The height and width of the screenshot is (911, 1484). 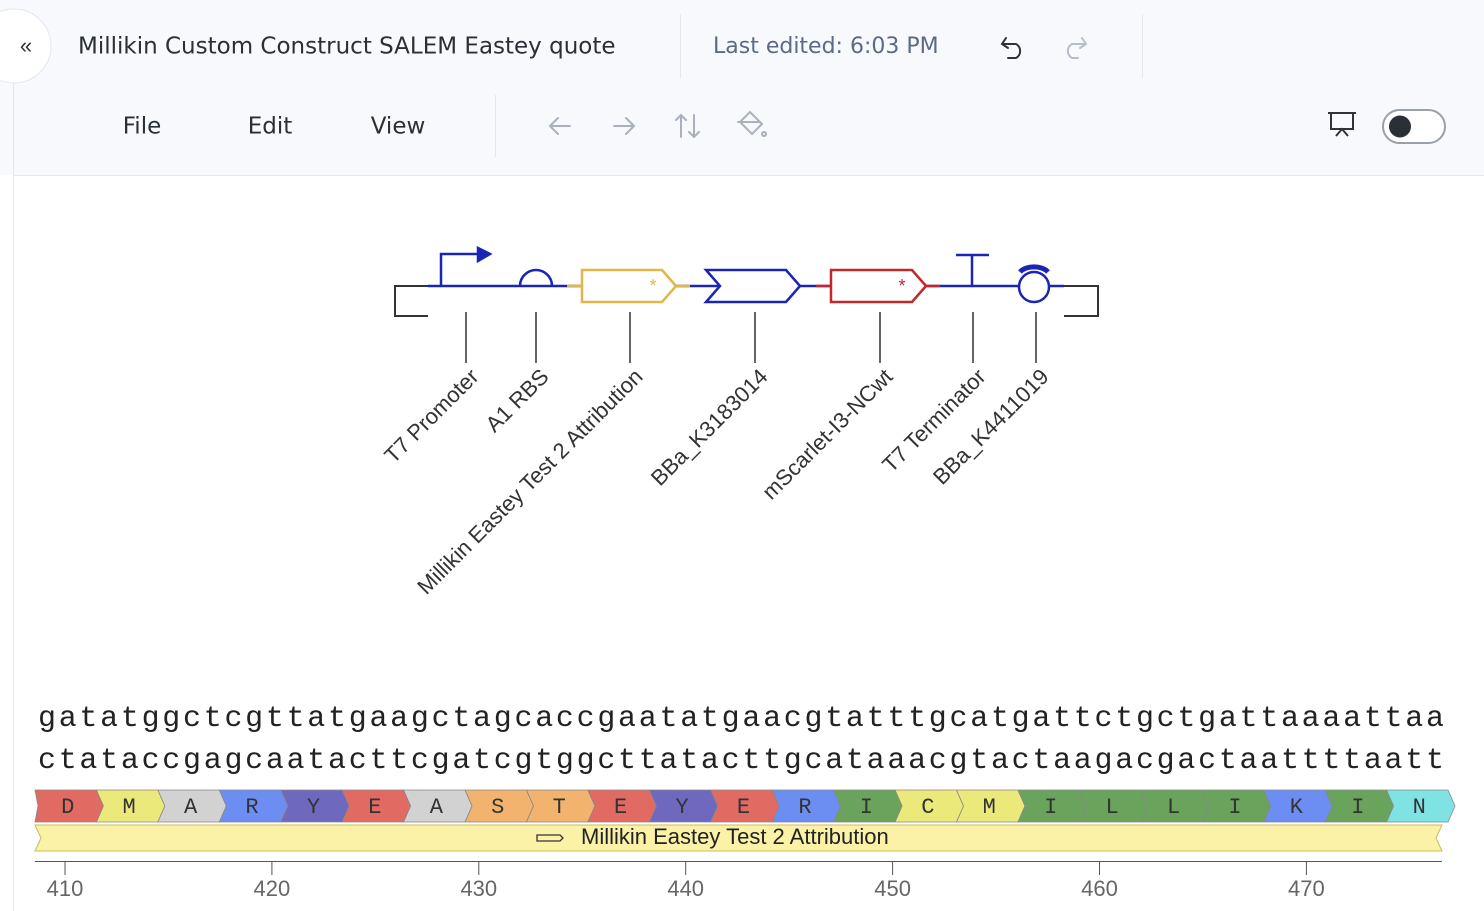 I want to click on part-label: BBa_K3183014, so click(x=709, y=427).